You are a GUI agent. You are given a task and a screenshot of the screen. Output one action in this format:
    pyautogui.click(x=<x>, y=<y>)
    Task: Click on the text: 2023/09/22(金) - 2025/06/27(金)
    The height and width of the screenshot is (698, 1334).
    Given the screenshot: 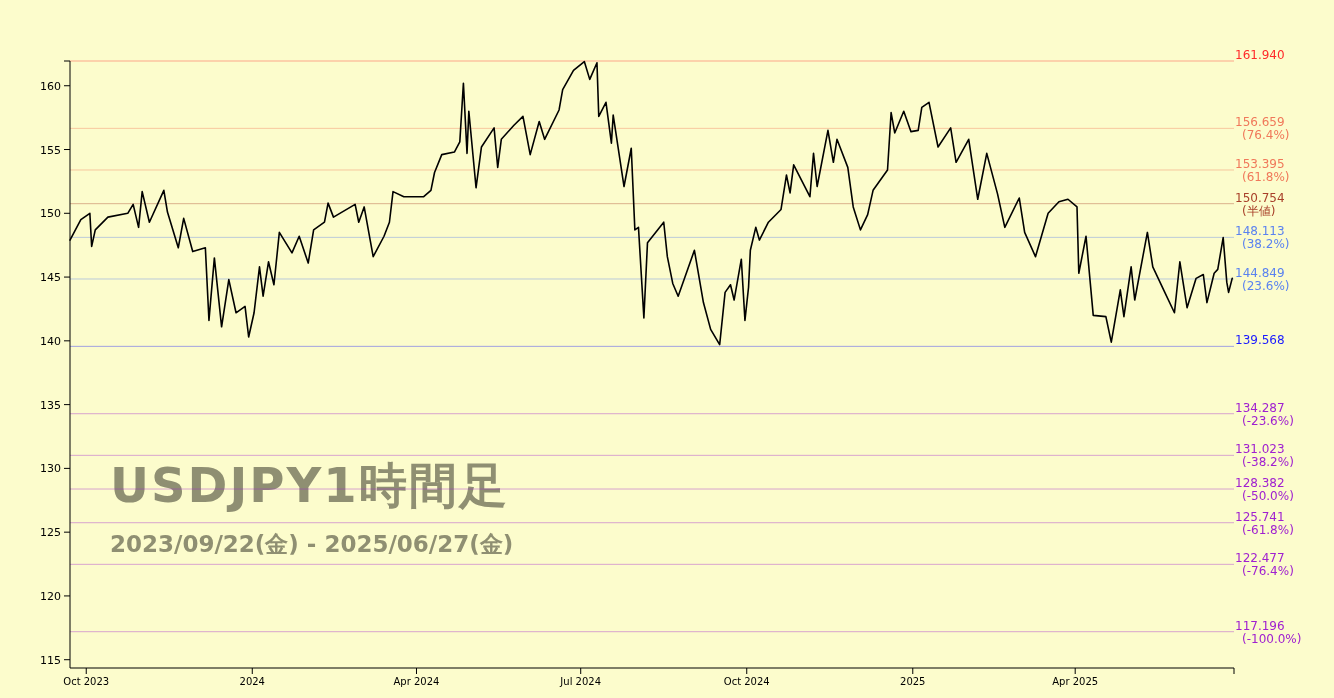 What is the action you would take?
    pyautogui.click(x=312, y=544)
    